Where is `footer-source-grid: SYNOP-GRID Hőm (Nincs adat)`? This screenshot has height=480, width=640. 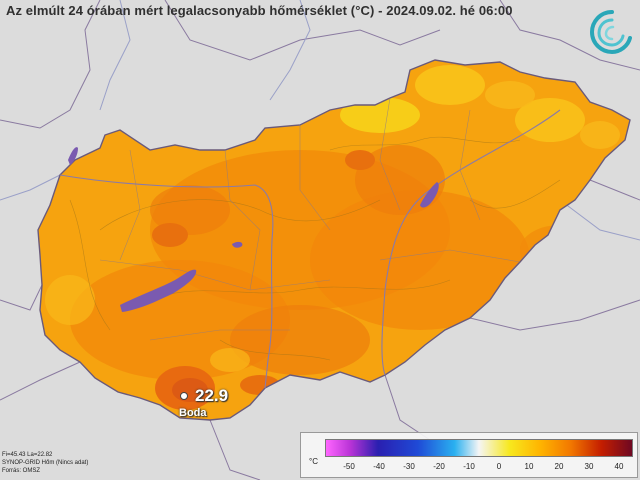 footer-source-grid: SYNOP-GRID Hőm (Nincs adat) is located at coordinates (45, 463).